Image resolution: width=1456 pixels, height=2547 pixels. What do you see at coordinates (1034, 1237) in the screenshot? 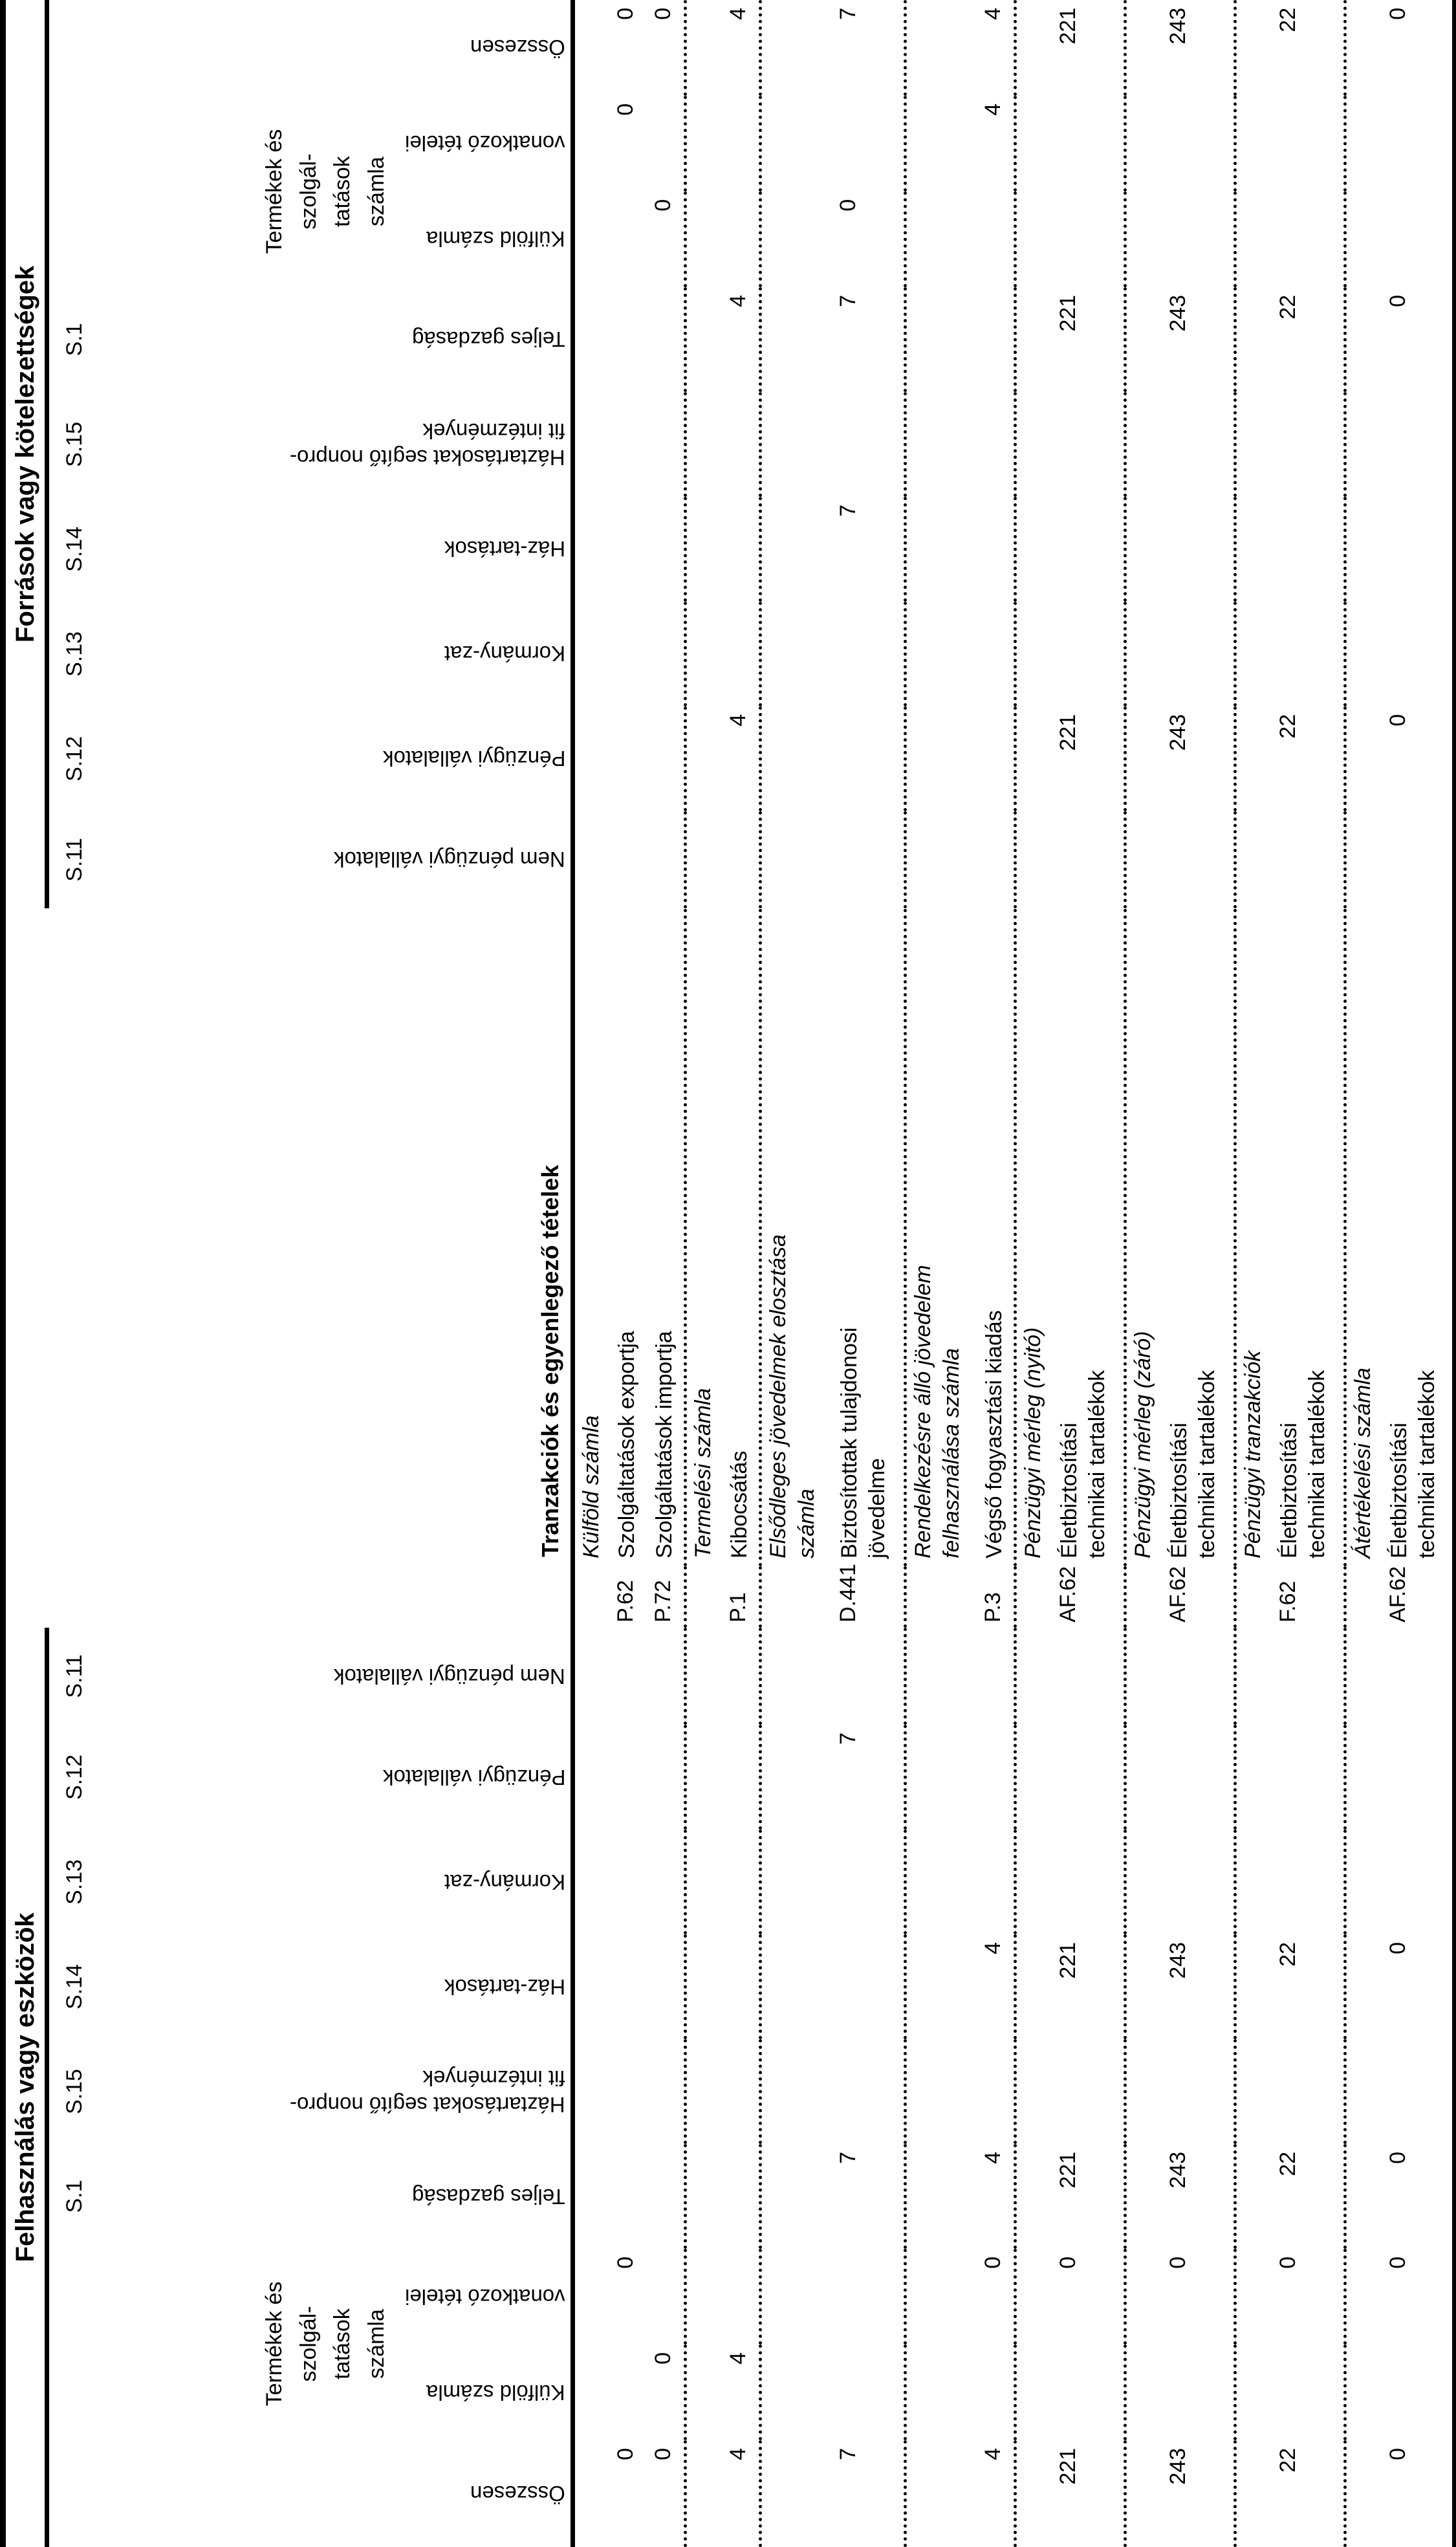
I see `transaction-name-cell: Pénzügyi mérleg (nyitó)` at bounding box center [1034, 1237].